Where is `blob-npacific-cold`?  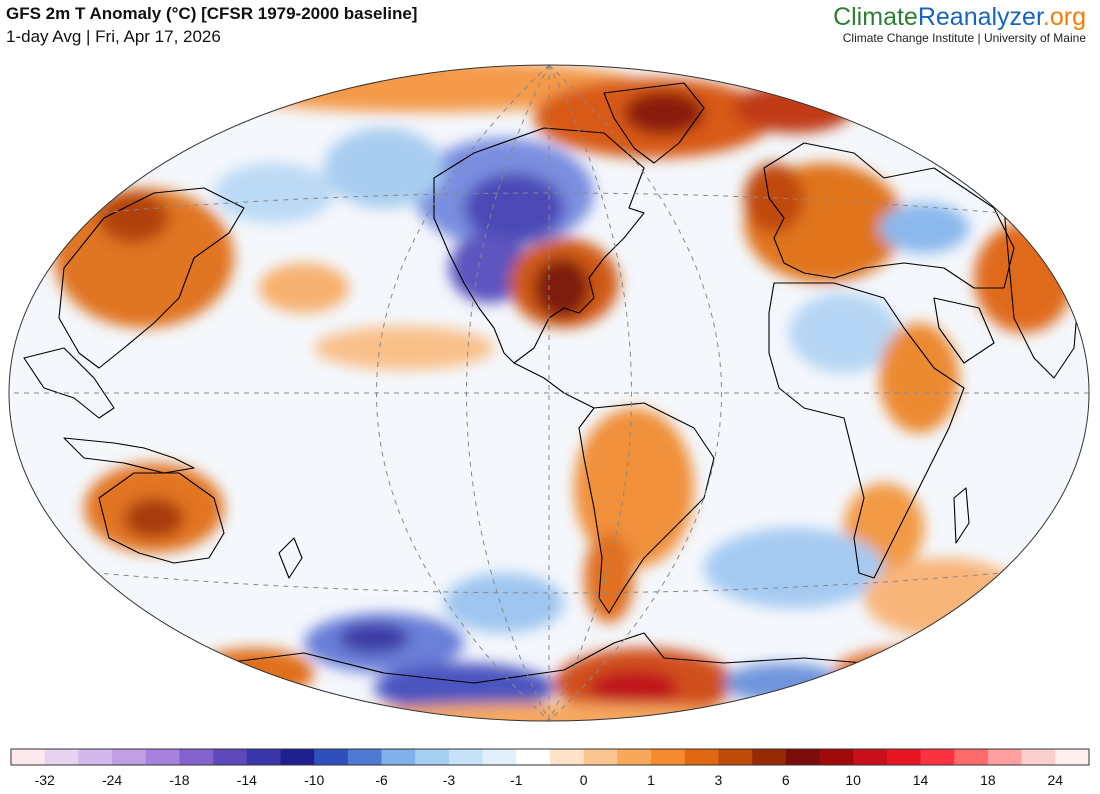
blob-npacific-cold is located at coordinates (274, 193).